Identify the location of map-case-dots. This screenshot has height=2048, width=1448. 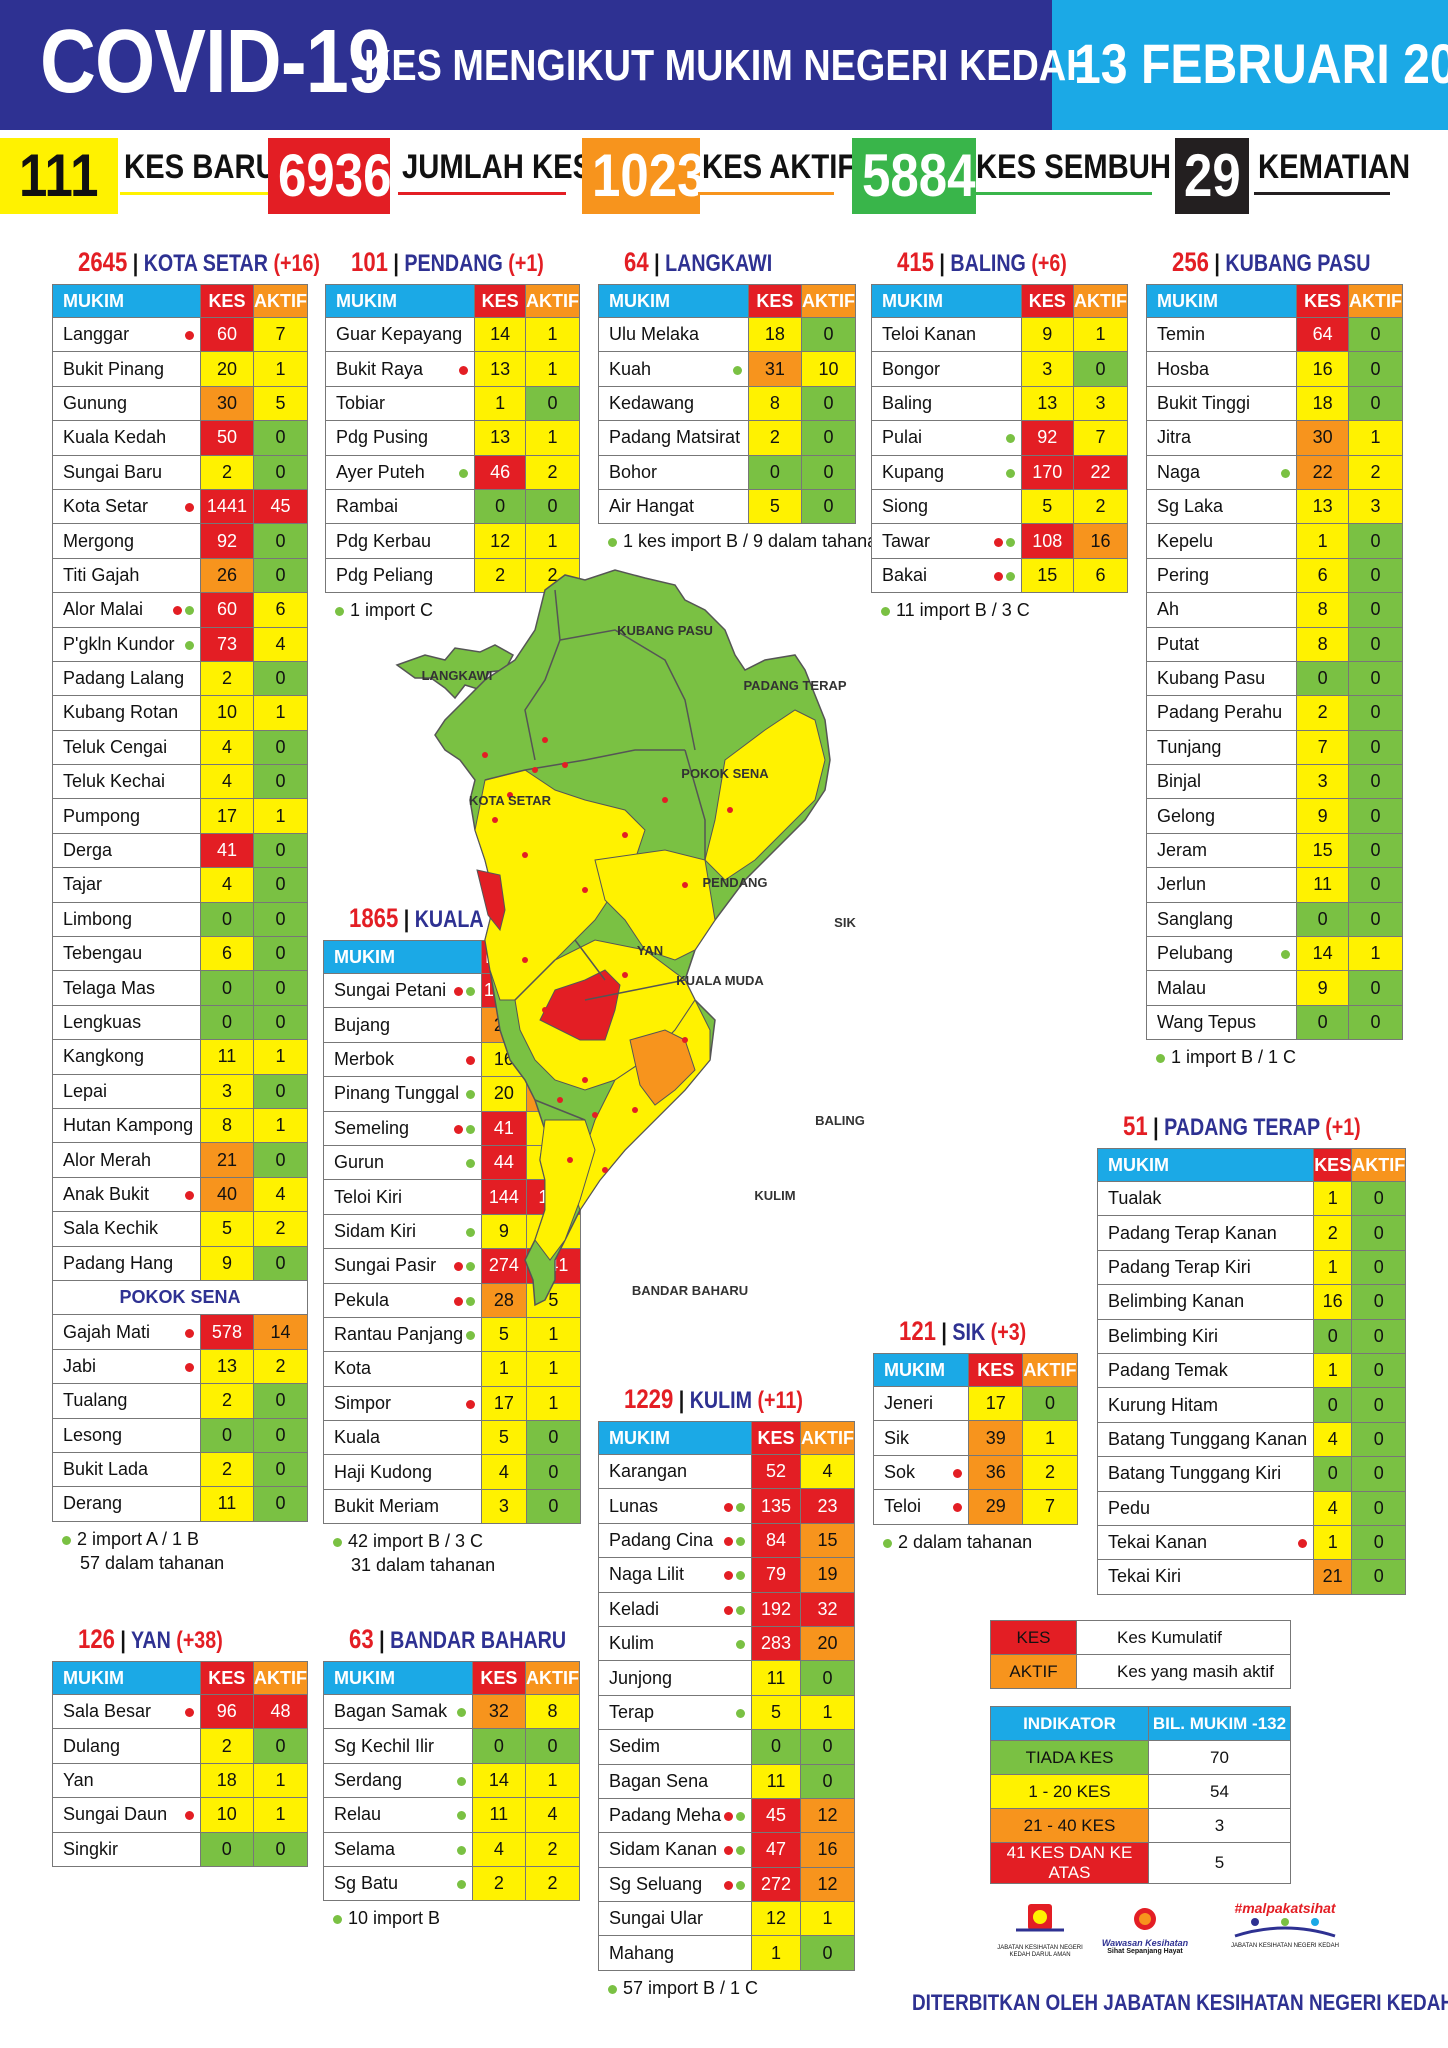
(607, 955).